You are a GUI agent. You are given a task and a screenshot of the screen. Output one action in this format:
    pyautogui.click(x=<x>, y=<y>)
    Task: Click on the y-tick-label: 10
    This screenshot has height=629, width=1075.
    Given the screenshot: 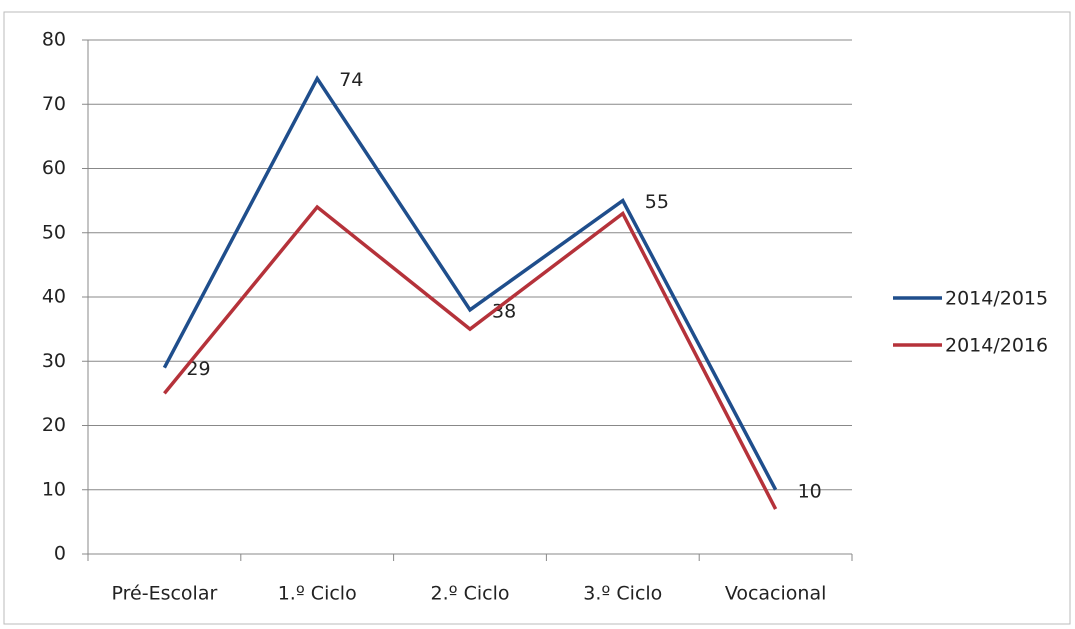 What is the action you would take?
    pyautogui.click(x=54, y=489)
    